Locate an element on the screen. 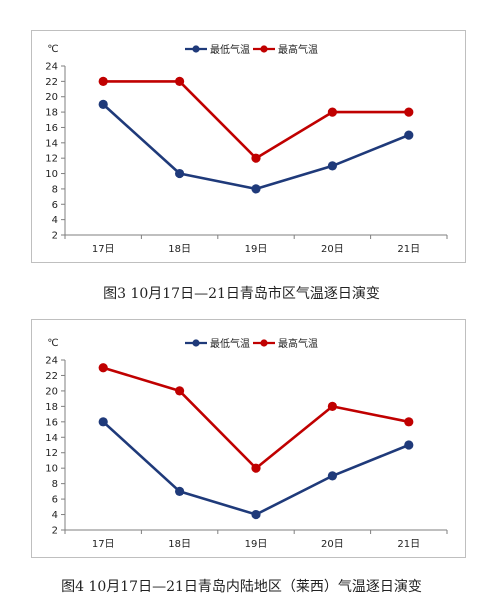 The height and width of the screenshot is (615, 483). chart-1-caption: 图3 10月17日—21日青岛市区气温逐日演变 is located at coordinates (241, 294).